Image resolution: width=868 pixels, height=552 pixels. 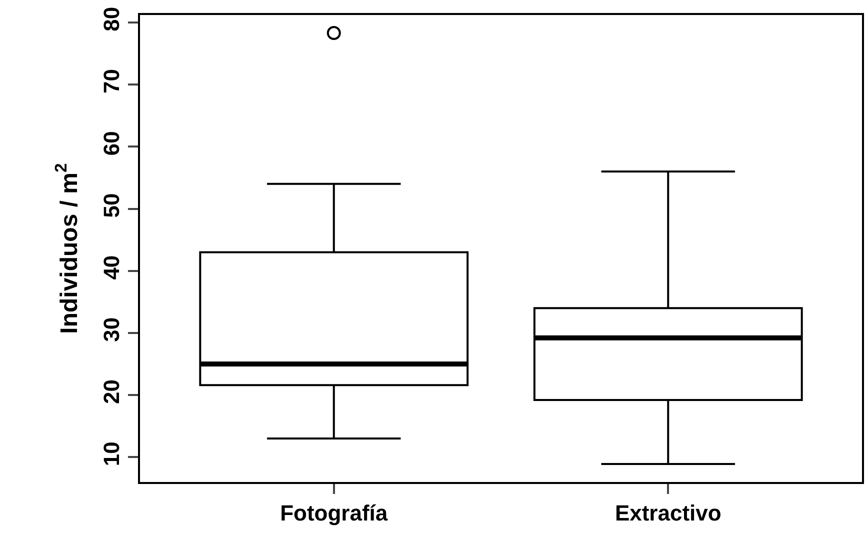 I want to click on y-tick-label: 50, so click(x=111, y=205).